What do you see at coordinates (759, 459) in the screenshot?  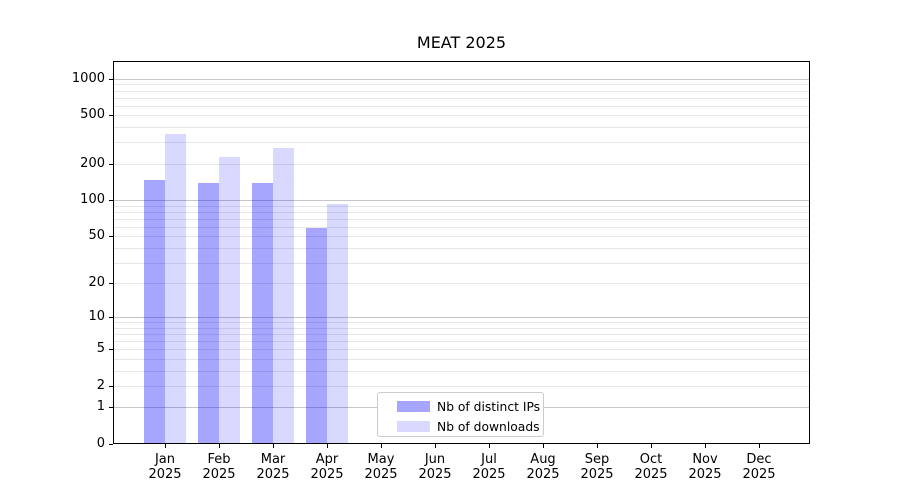 I see `x-tick-month: Dec` at bounding box center [759, 459].